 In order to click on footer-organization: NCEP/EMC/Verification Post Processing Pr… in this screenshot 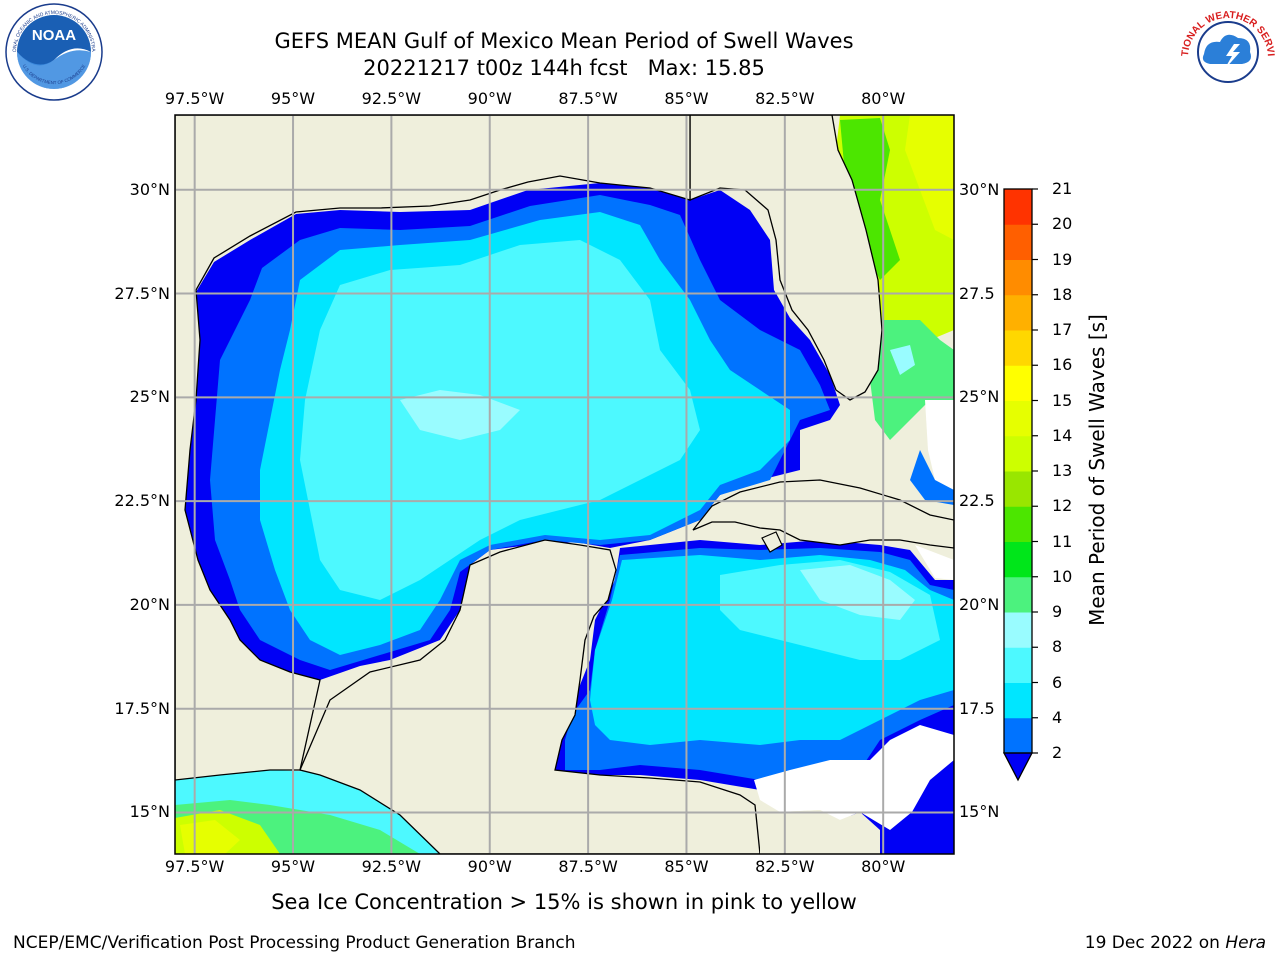, I will do `click(294, 943)`.